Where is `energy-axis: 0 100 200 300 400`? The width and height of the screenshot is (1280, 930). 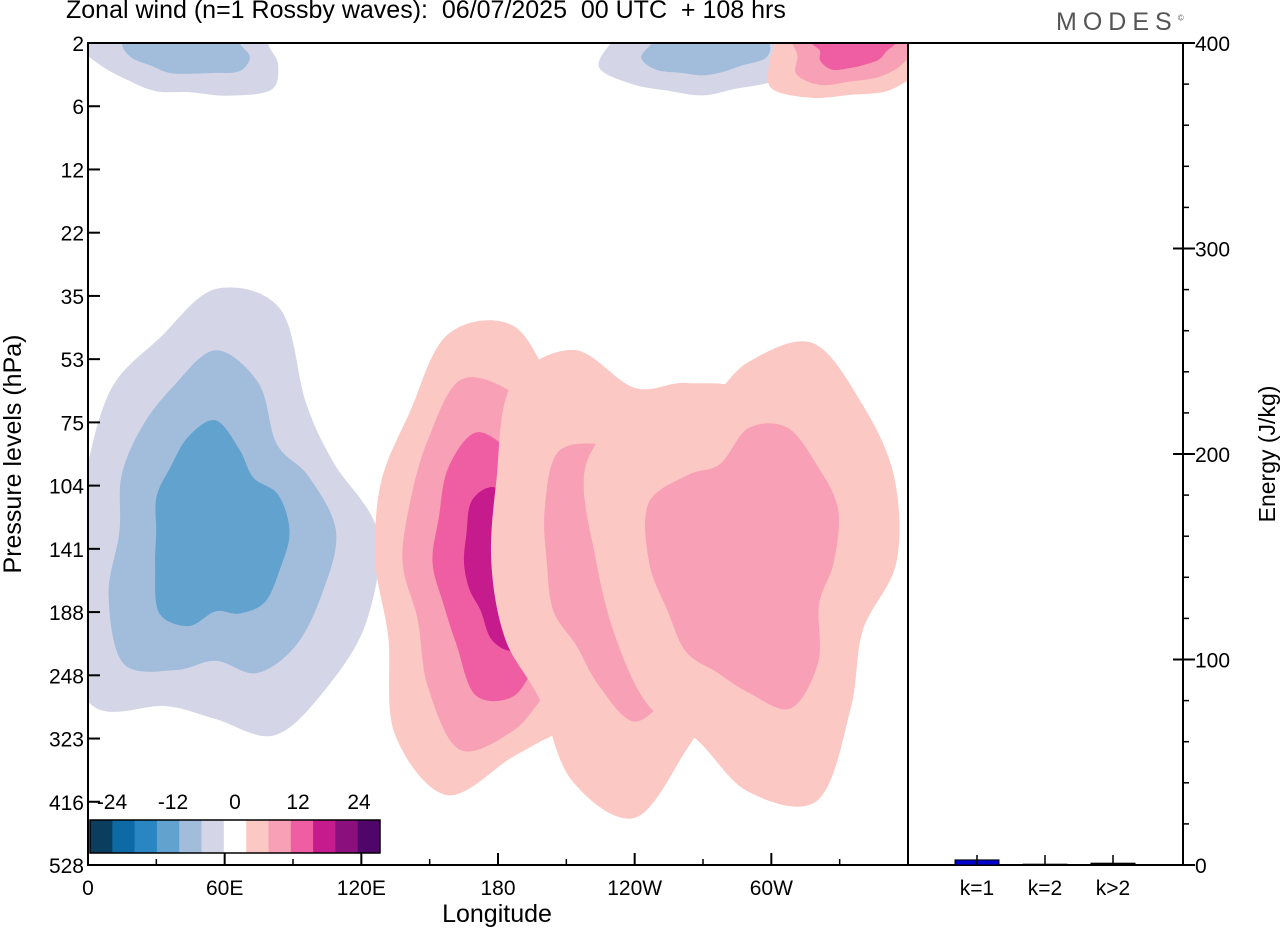
energy-axis: 0 100 200 300 400 is located at coordinates (1201, 455).